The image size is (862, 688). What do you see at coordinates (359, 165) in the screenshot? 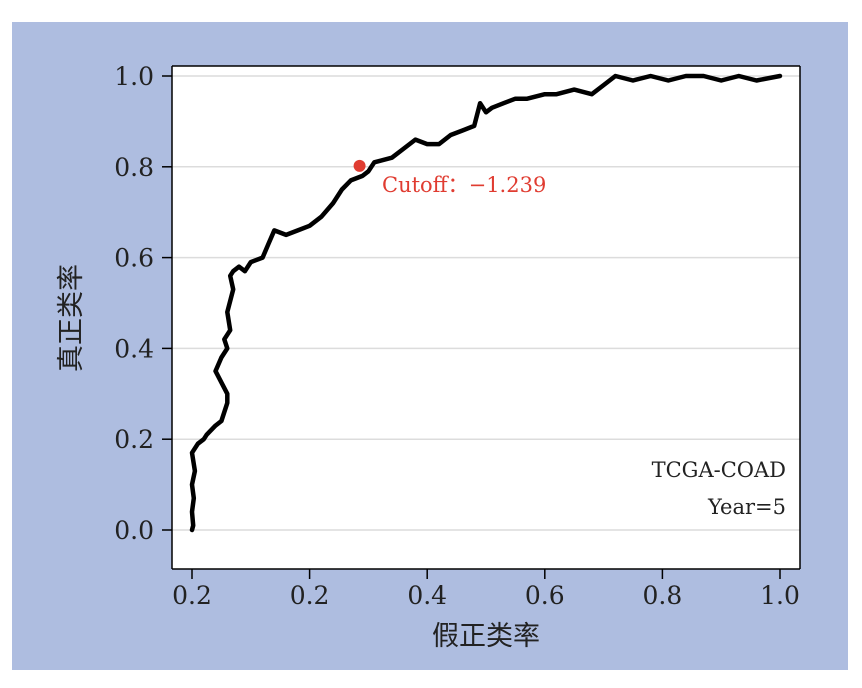
I see `cutoff-point` at bounding box center [359, 165].